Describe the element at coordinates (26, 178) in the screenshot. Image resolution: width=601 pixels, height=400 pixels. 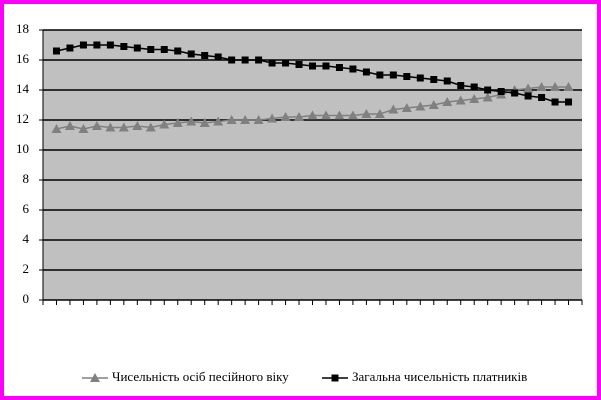
I see `y-tick-label: 8` at that location.